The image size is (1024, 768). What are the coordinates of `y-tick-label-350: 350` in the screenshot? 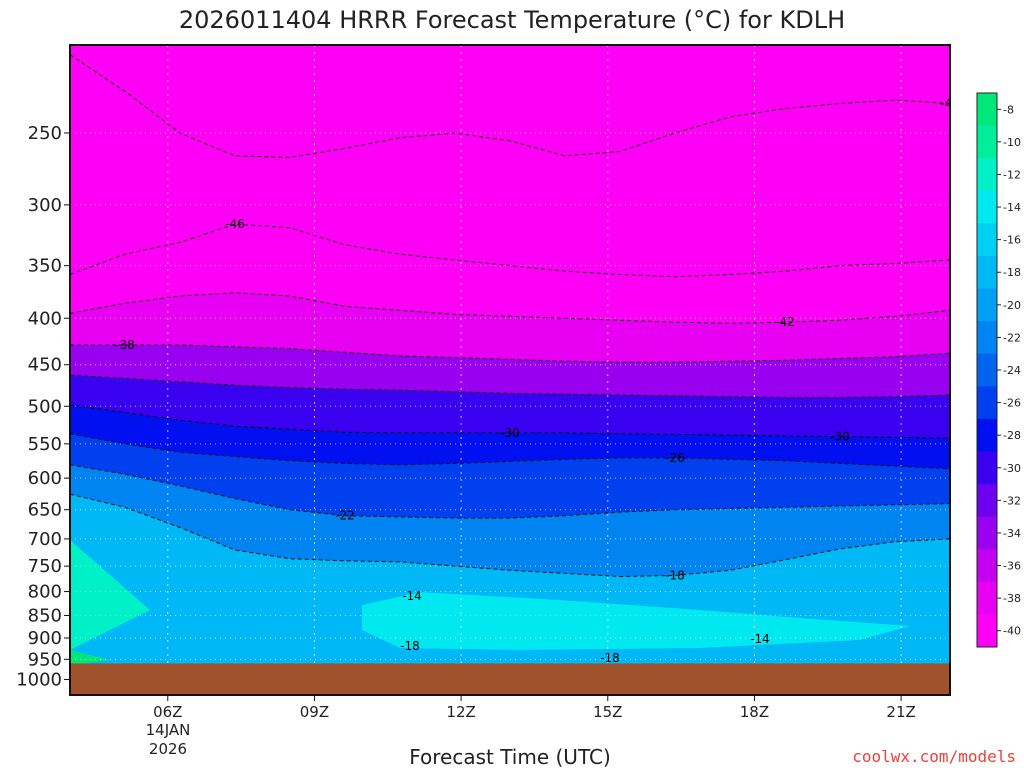 It's located at (45, 266).